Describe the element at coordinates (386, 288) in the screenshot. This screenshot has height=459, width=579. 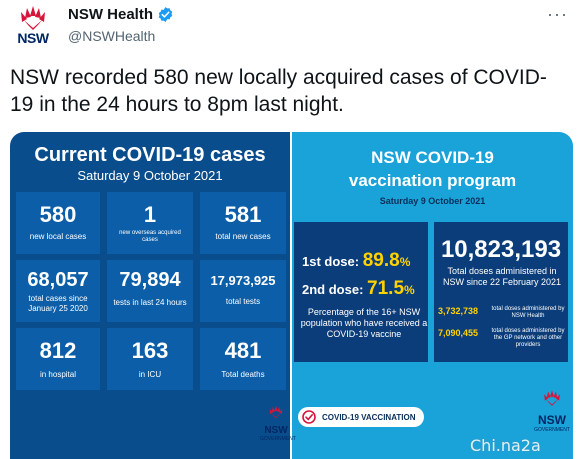
I see `second-dose-value: 71.5` at that location.